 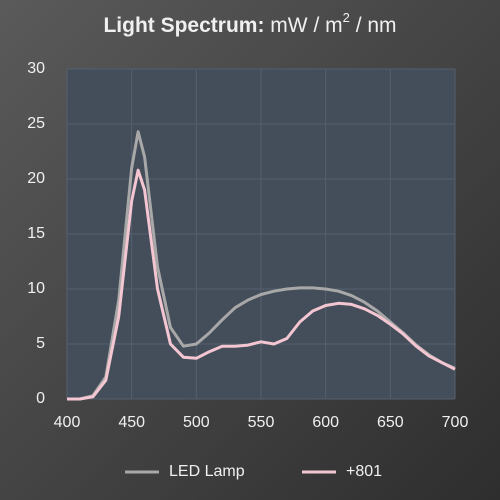 I want to click on y-tick-label: 25, so click(x=36, y=123).